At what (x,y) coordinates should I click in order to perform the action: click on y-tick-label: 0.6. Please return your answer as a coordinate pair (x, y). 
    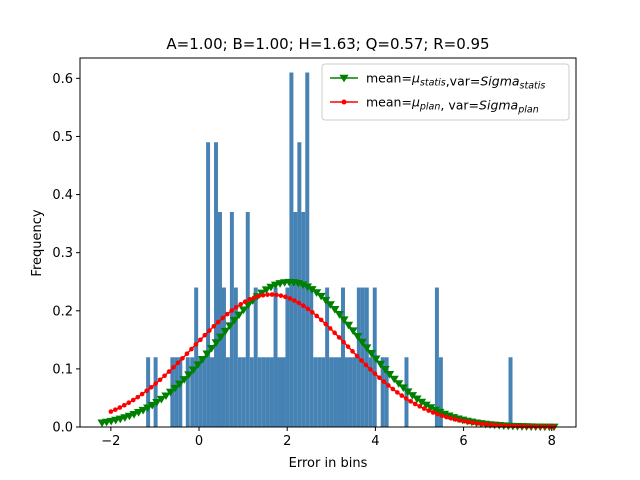
    Looking at the image, I should click on (62, 79).